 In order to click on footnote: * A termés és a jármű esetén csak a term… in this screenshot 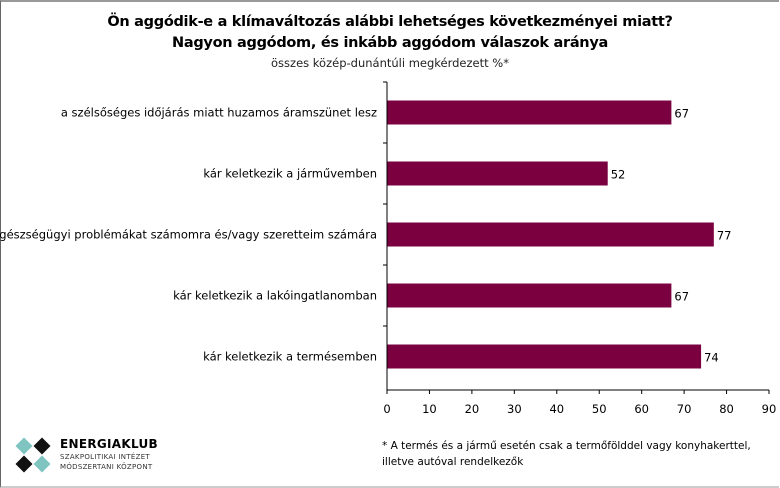, I will do `click(566, 454)`.